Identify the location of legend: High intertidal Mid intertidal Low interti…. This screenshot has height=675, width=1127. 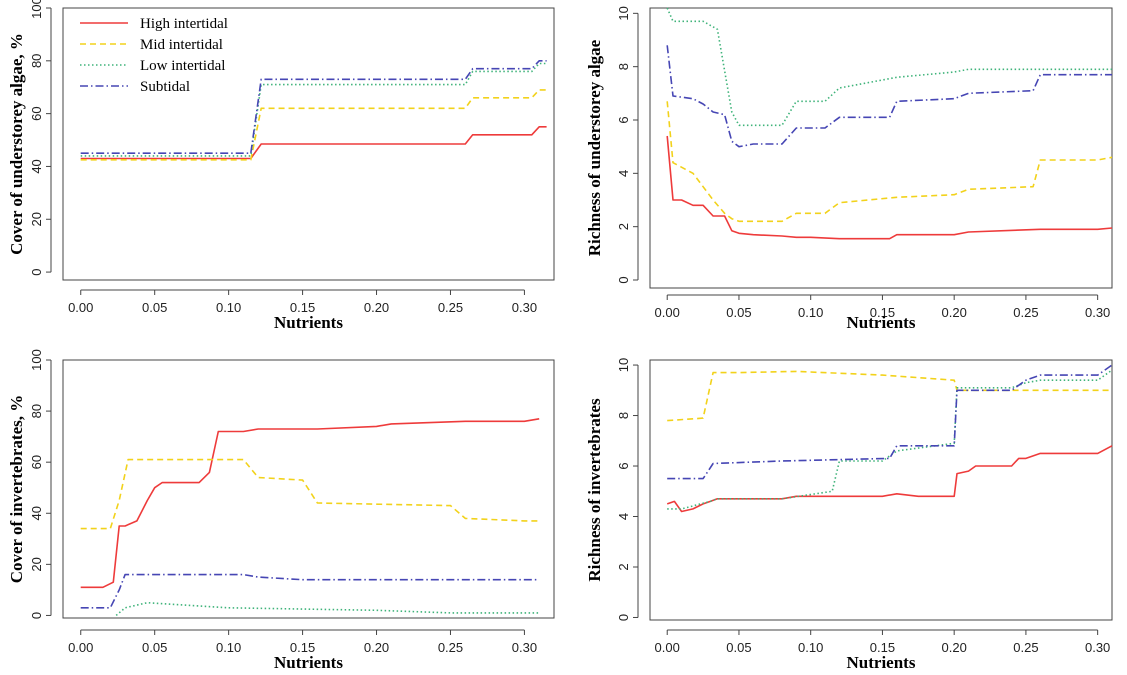
(154, 55).